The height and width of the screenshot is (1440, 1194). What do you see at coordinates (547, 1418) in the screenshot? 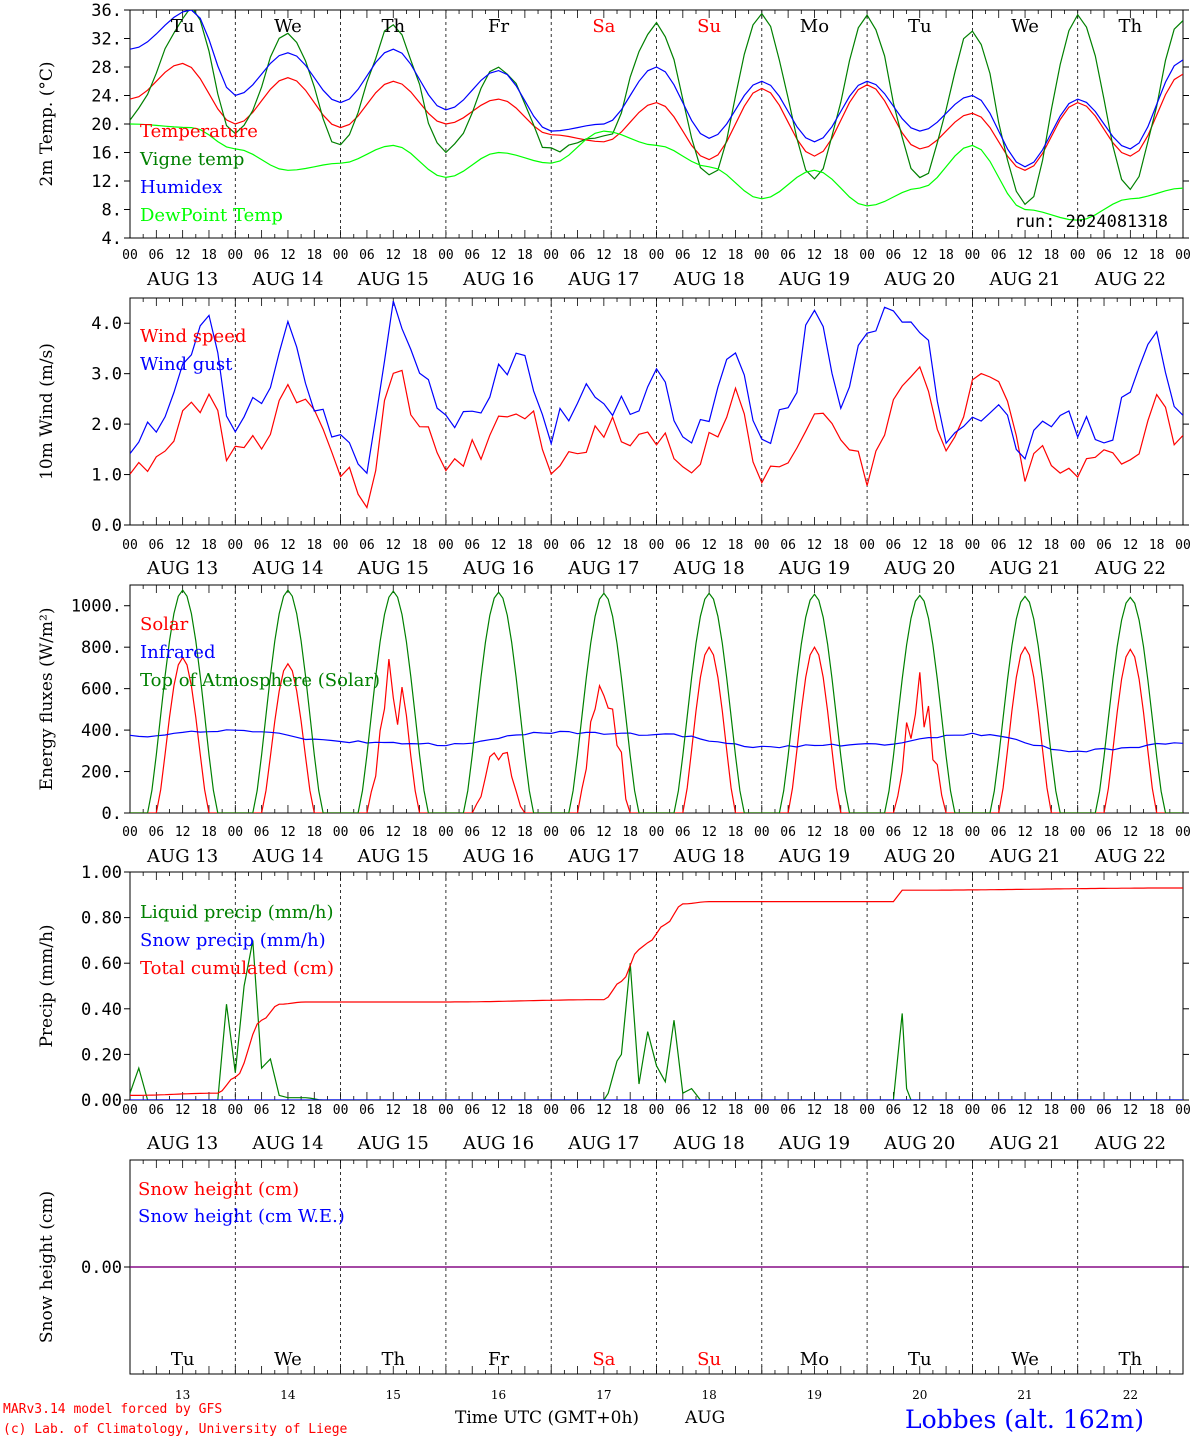
I see `time-axis-label: Time UTC (GMT+0h)` at bounding box center [547, 1418].